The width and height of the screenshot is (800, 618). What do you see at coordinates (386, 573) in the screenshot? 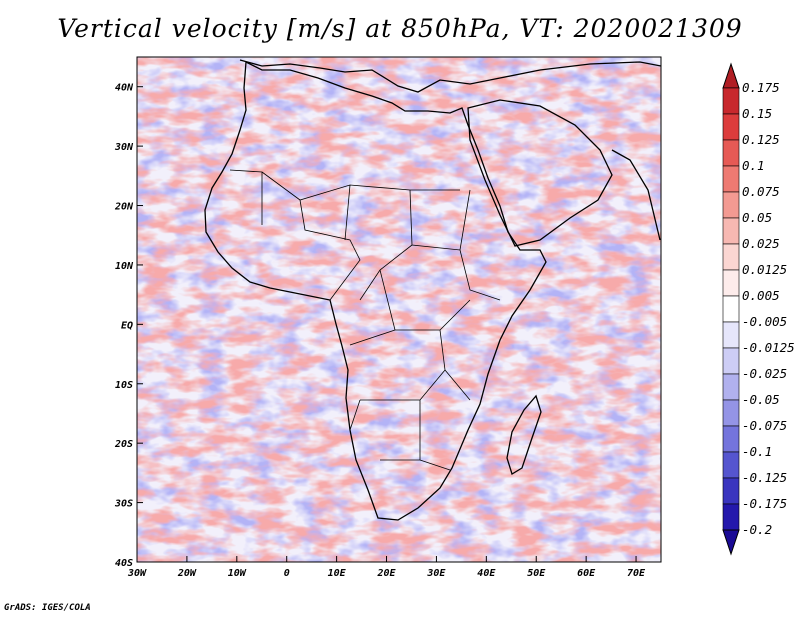
I see `x-tick-label: 20E` at bounding box center [386, 573].